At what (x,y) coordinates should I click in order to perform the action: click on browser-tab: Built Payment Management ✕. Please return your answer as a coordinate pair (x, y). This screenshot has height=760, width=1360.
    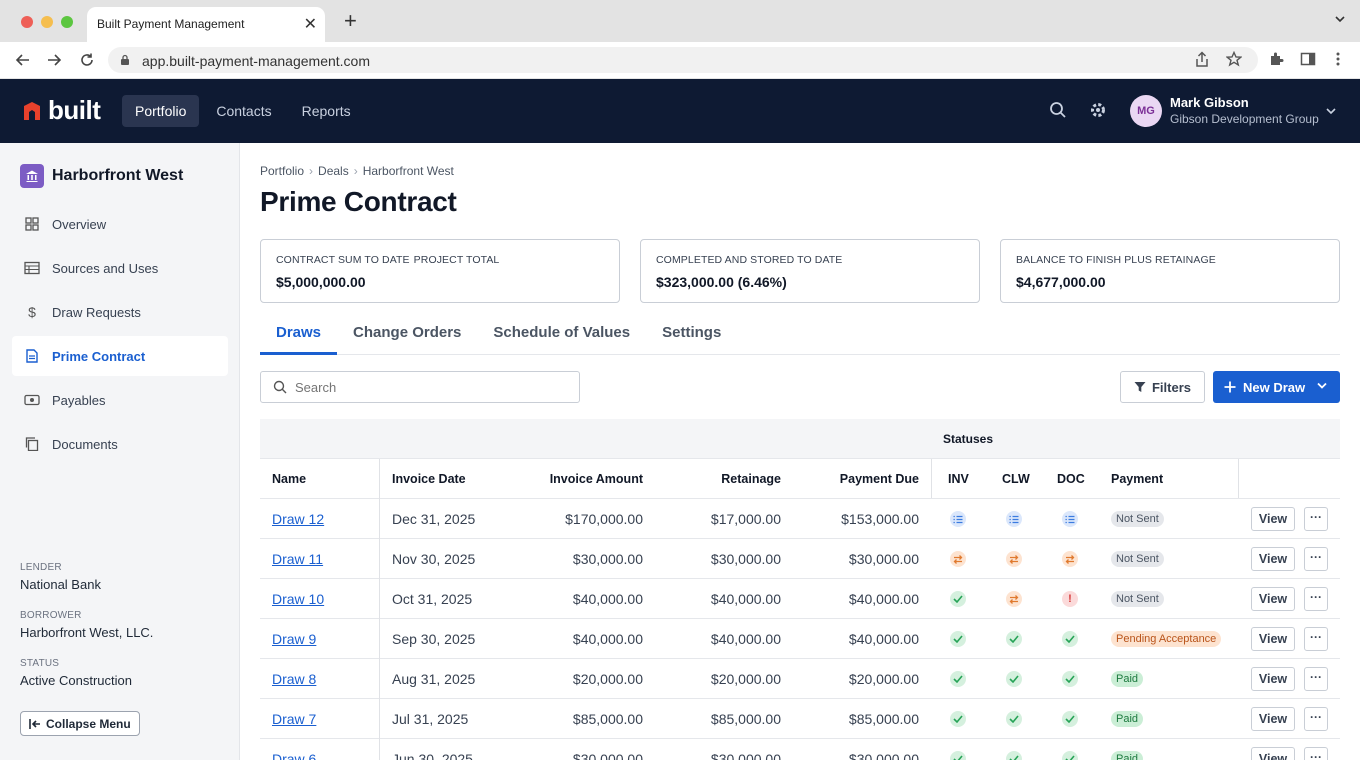
    Looking at the image, I should click on (206, 24).